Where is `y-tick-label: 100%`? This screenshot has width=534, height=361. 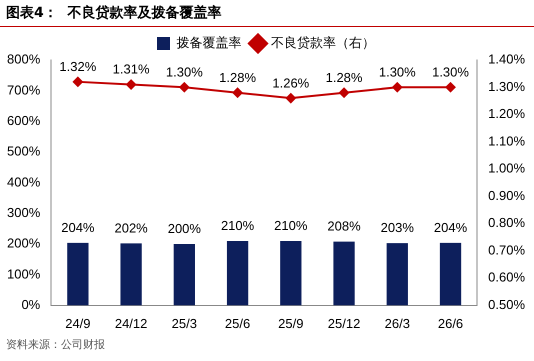
y-tick-label: 100% is located at coordinates (24, 274).